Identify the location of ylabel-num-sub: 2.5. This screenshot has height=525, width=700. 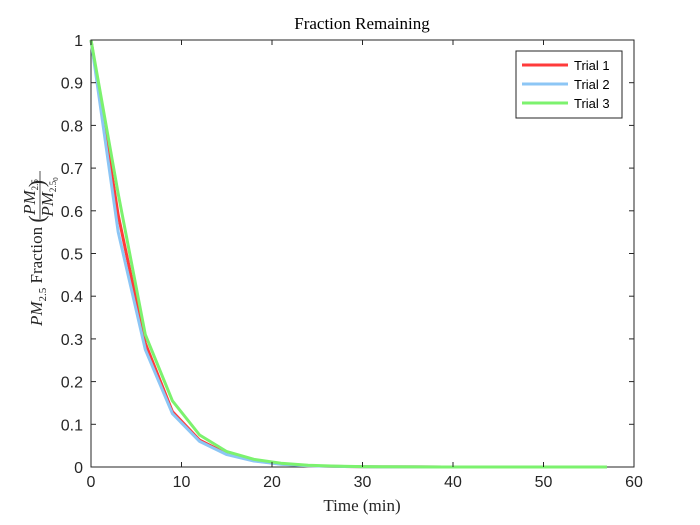
(35, 185).